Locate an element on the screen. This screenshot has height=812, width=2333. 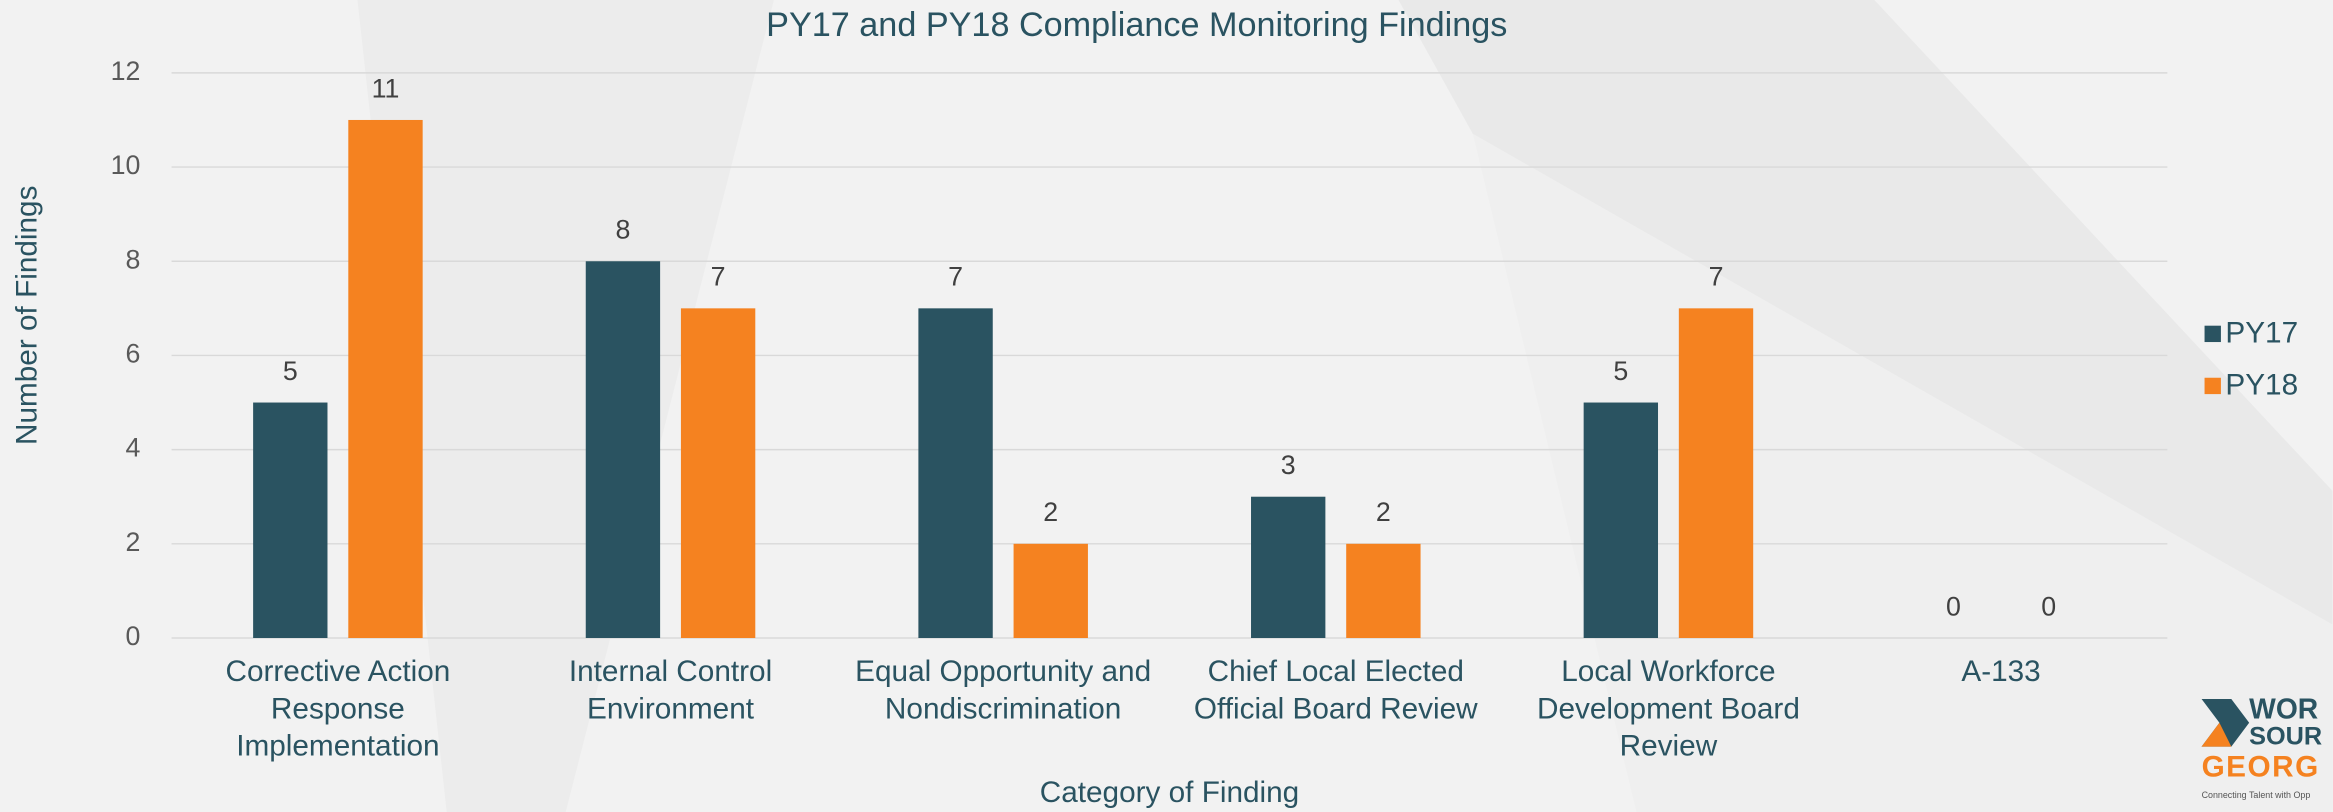
x-tick-label: A-133 is located at coordinates (2001, 672).